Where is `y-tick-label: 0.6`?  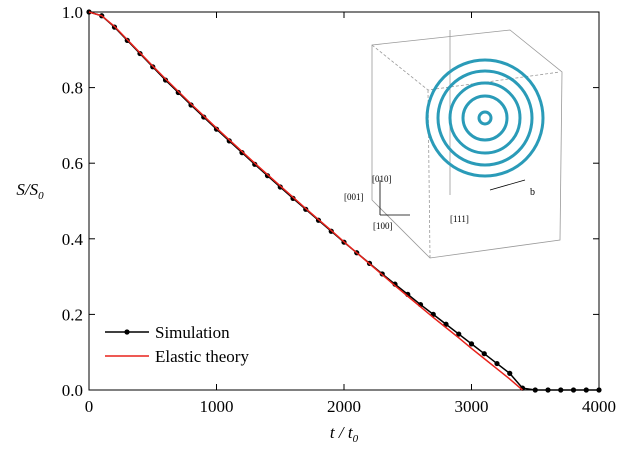
y-tick-label: 0.6 is located at coordinates (72, 163).